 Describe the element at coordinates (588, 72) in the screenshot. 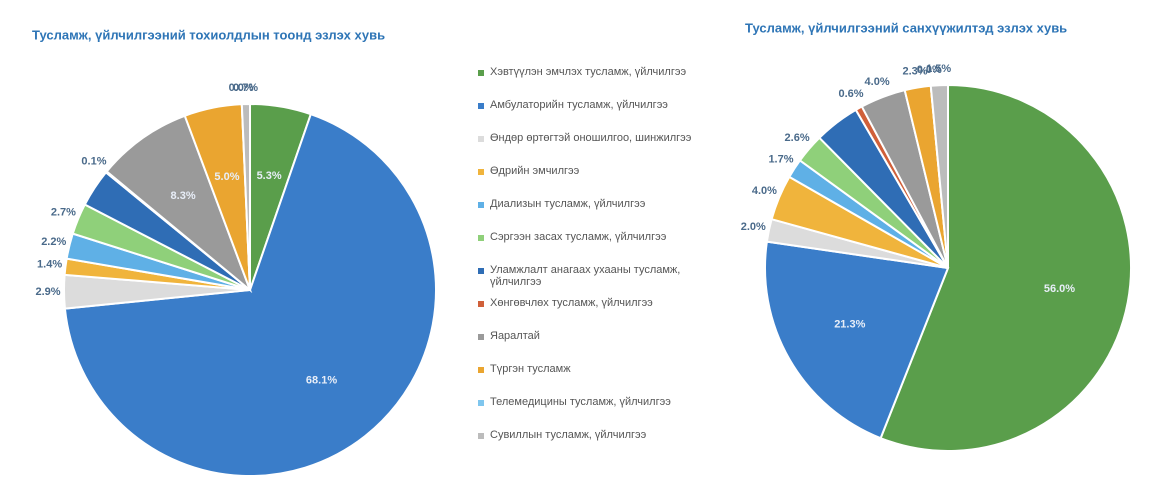

I see `legend-label: Хэвтүүлэн эмчлэх тусламж, үйлчилгээ` at that location.